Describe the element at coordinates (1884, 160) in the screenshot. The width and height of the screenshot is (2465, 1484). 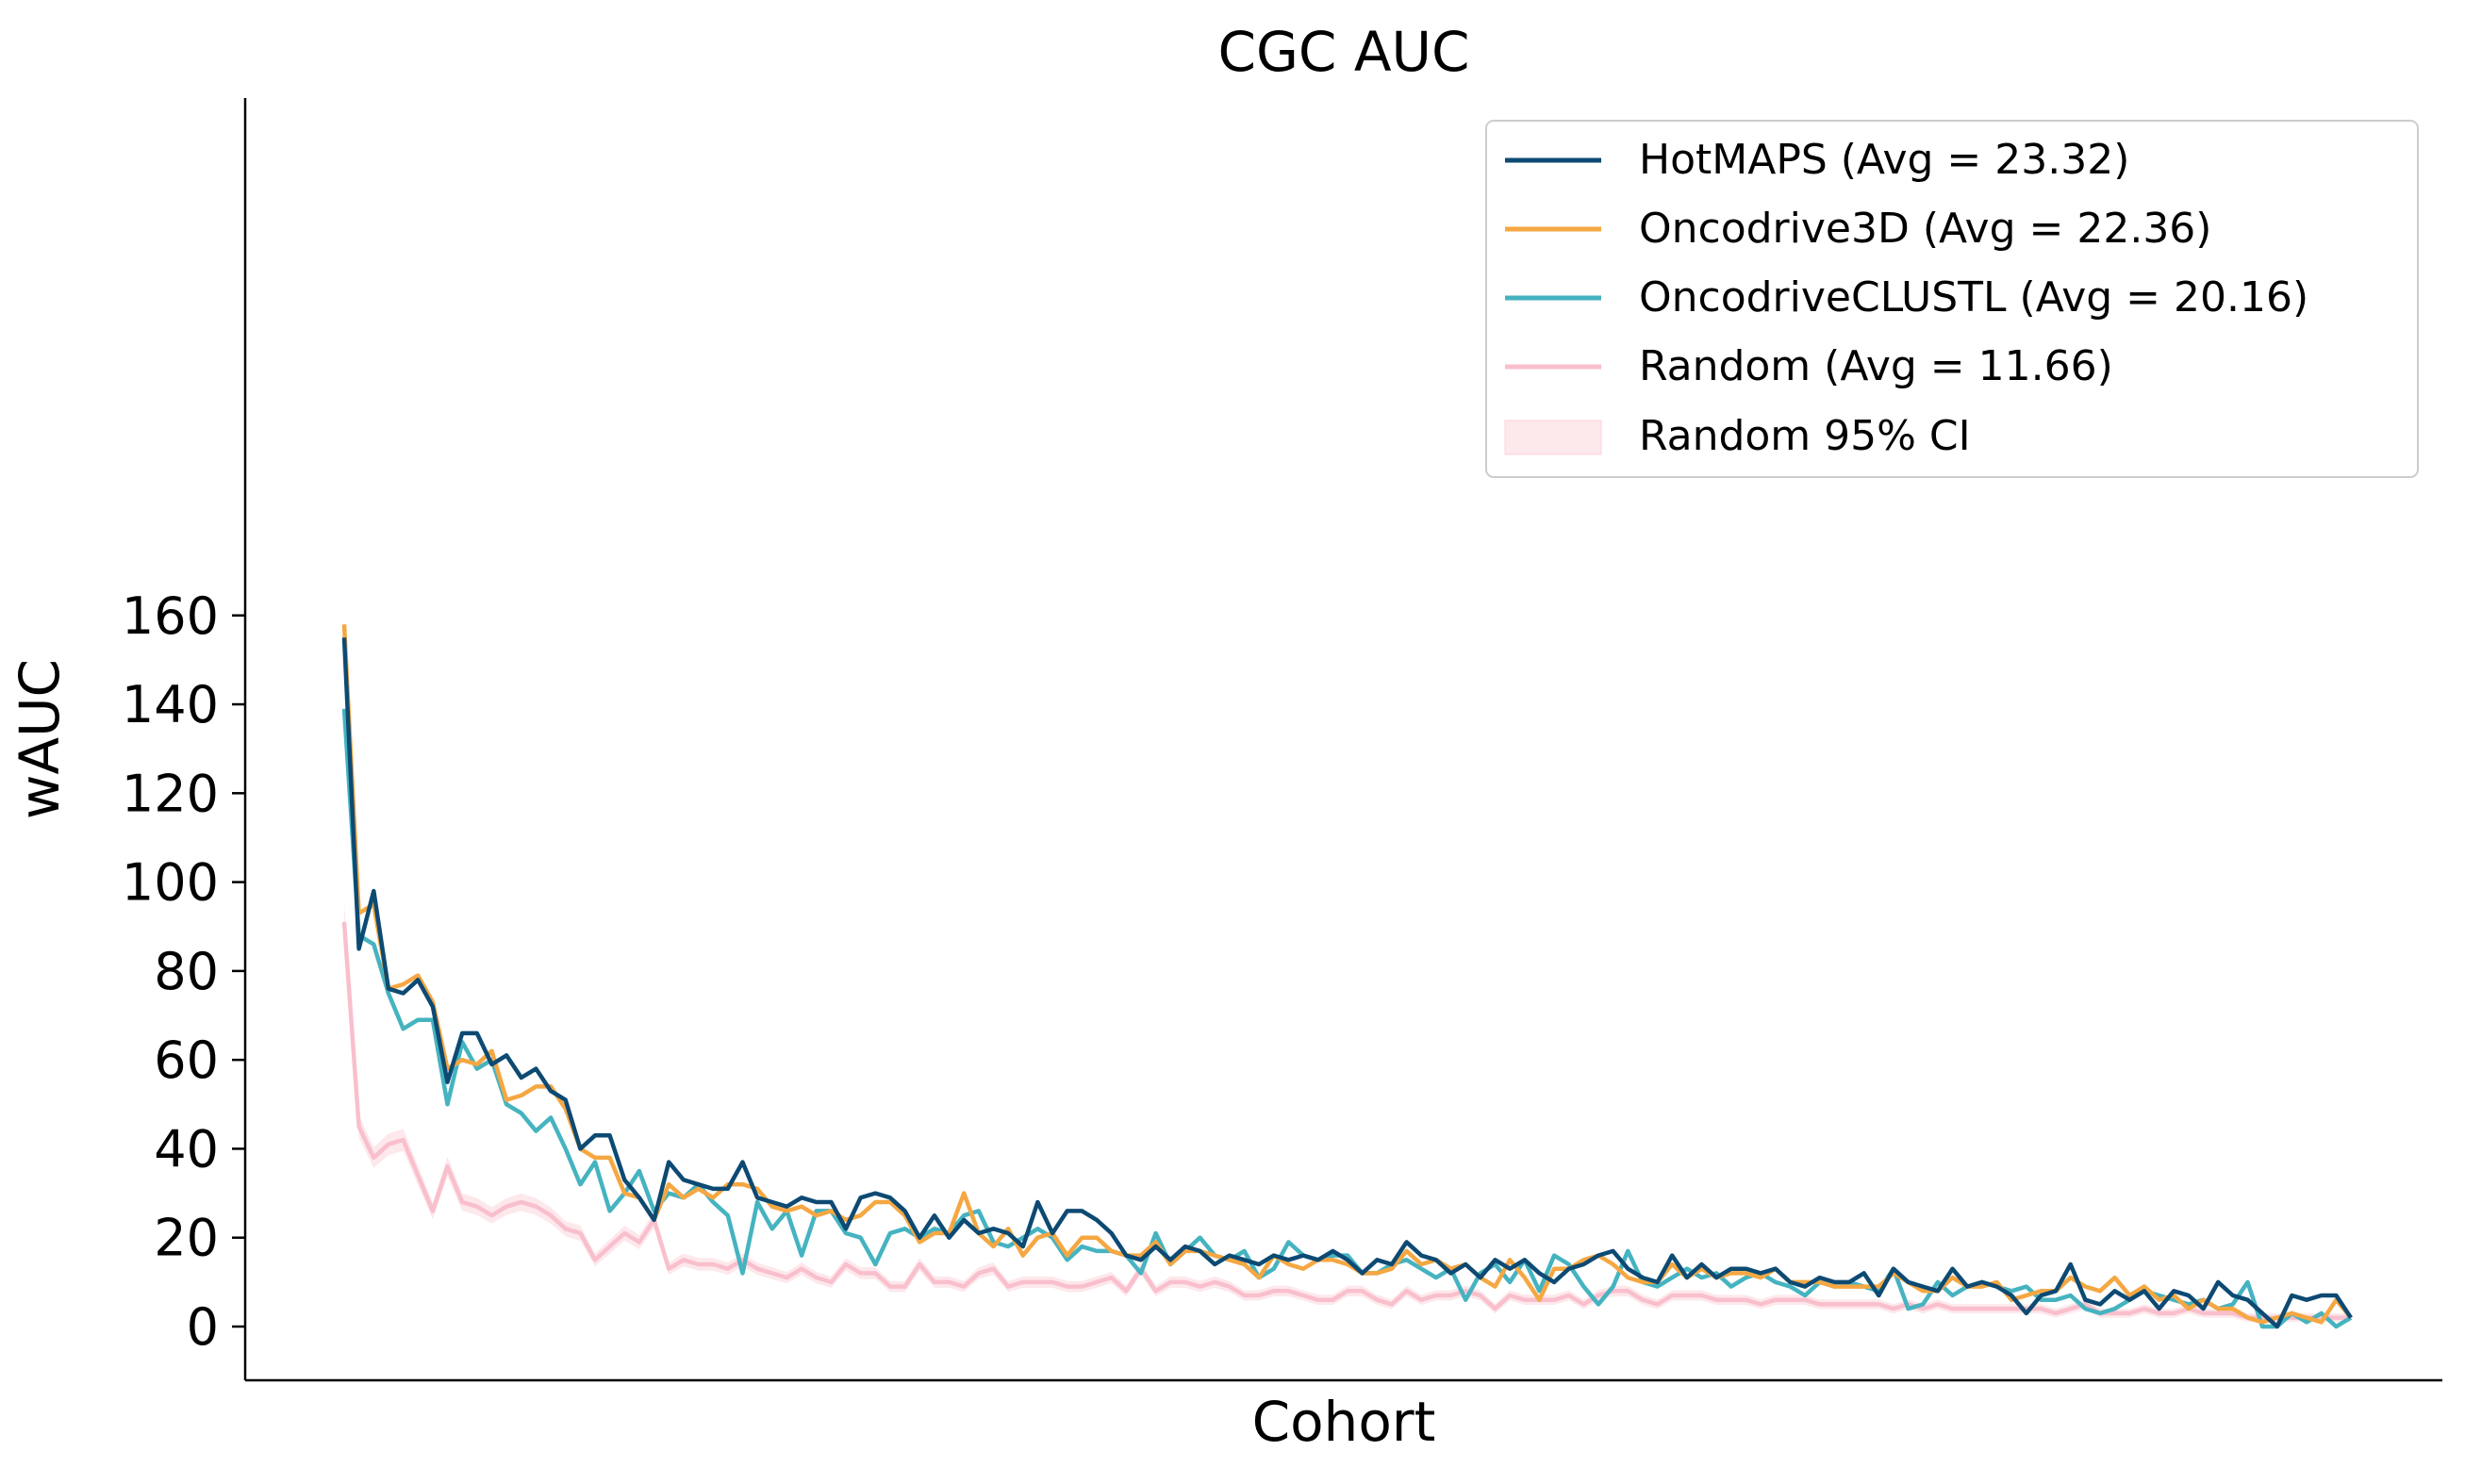
I see `legend-label-hotmaps: HotMAPS (Avg = 23.32)` at that location.